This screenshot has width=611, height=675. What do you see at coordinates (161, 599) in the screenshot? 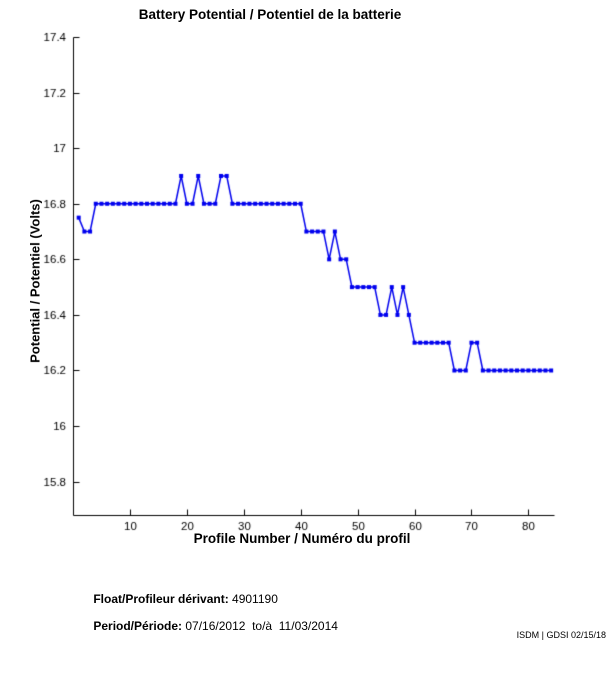
I see `float-id-label: Float/Profileur dérivant:` at bounding box center [161, 599].